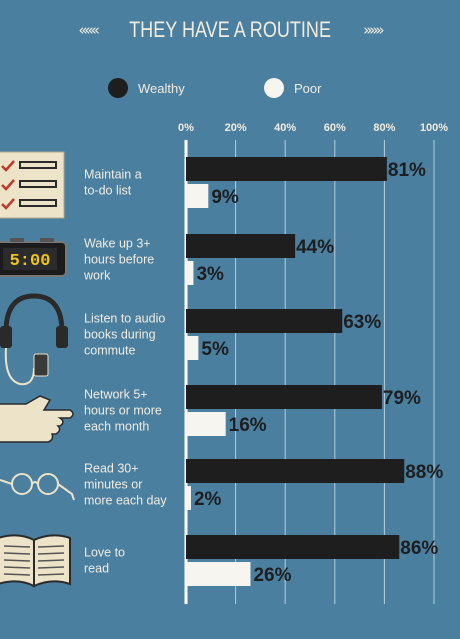 This screenshot has width=460, height=639. Describe the element at coordinates (210, 274) in the screenshot. I see `value-label-poor: 3%` at that location.